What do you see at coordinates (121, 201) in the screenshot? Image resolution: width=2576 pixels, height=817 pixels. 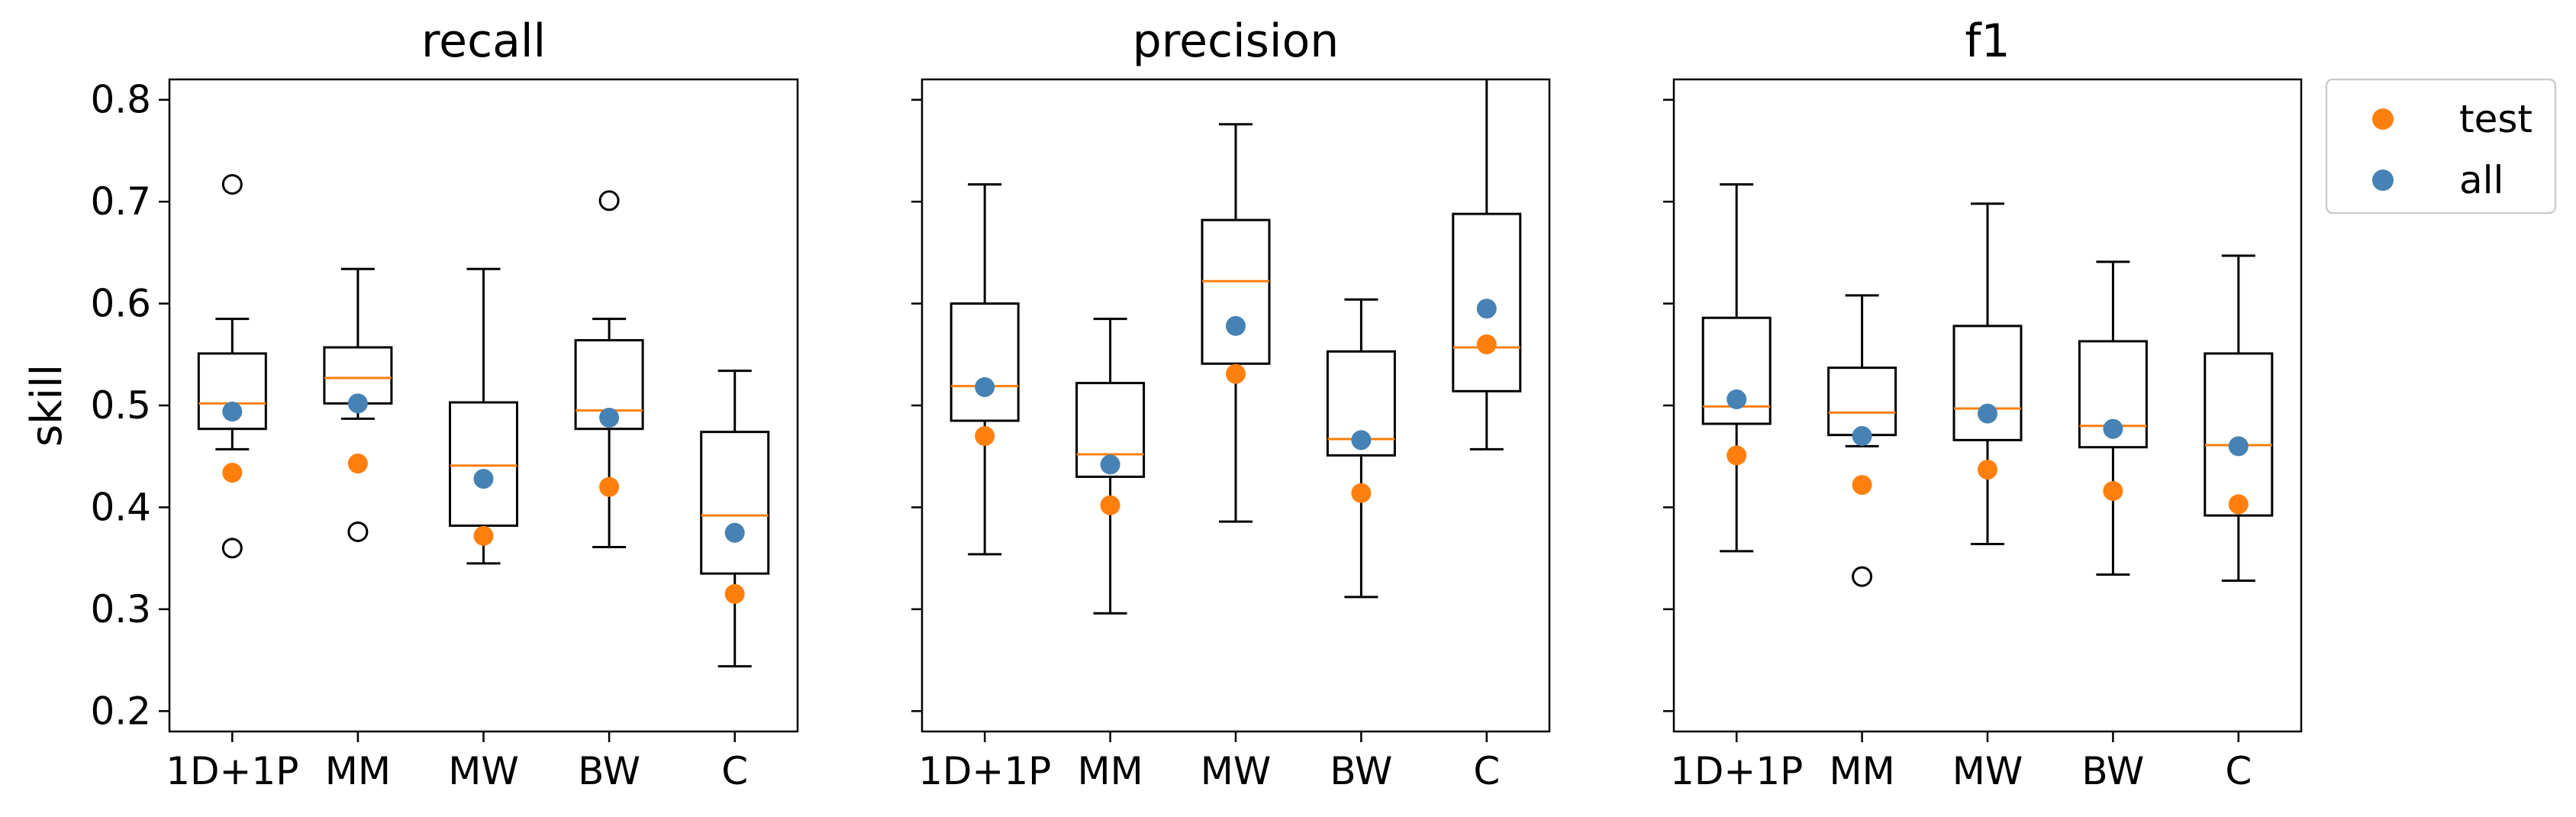 I see `y-tick-label: 0.7` at bounding box center [121, 201].